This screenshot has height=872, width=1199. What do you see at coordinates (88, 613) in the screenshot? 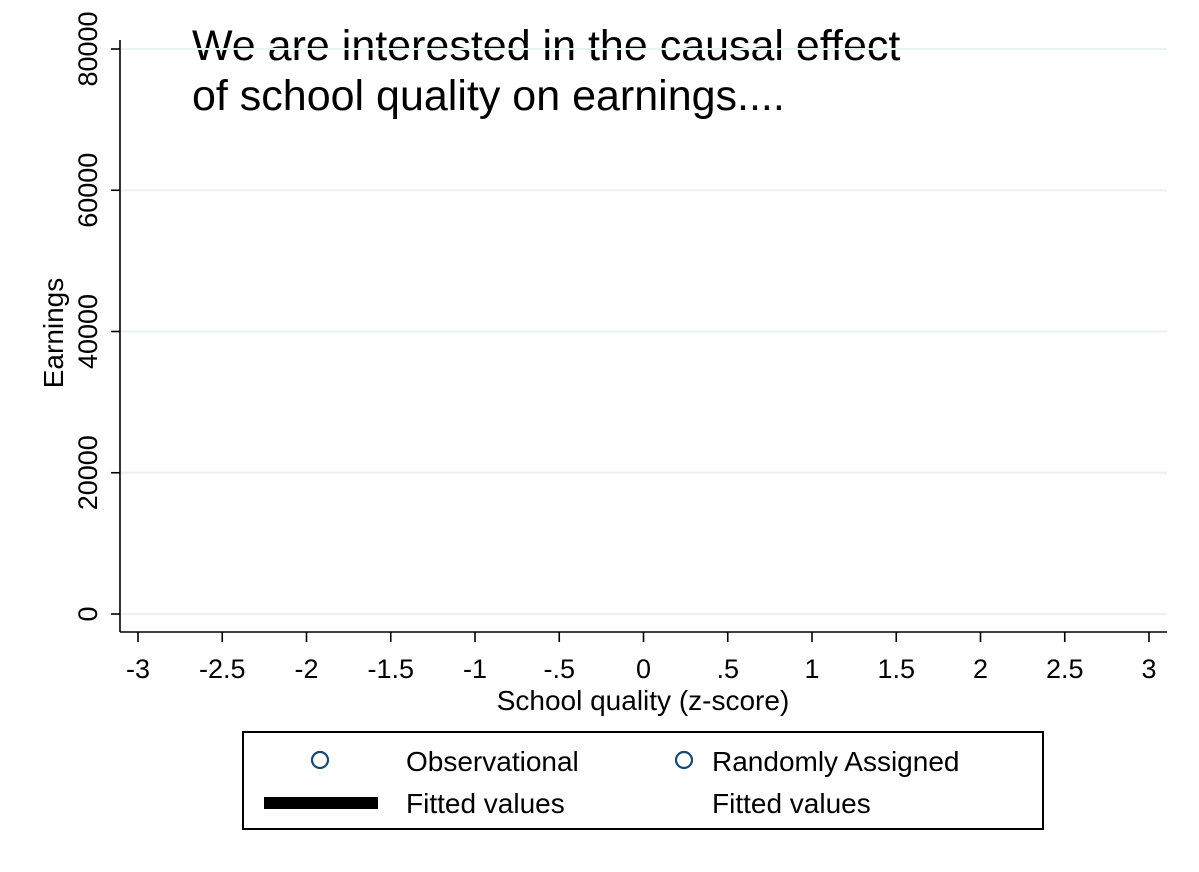
I see `y-tick-label: 0` at bounding box center [88, 613].